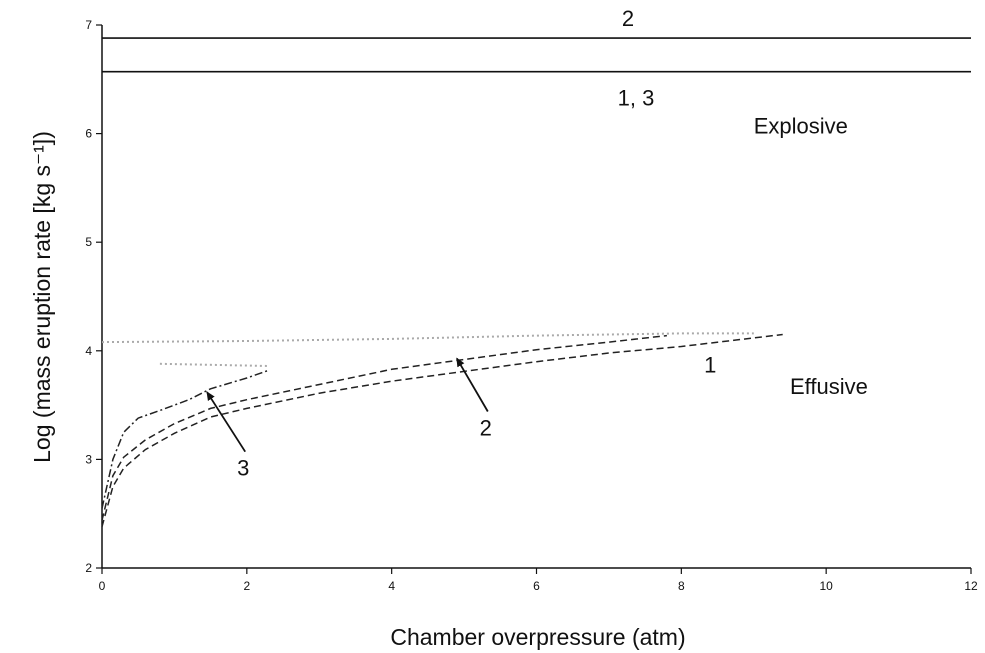  I want to click on annotations-group: 1 2 3, so click(461, 417).